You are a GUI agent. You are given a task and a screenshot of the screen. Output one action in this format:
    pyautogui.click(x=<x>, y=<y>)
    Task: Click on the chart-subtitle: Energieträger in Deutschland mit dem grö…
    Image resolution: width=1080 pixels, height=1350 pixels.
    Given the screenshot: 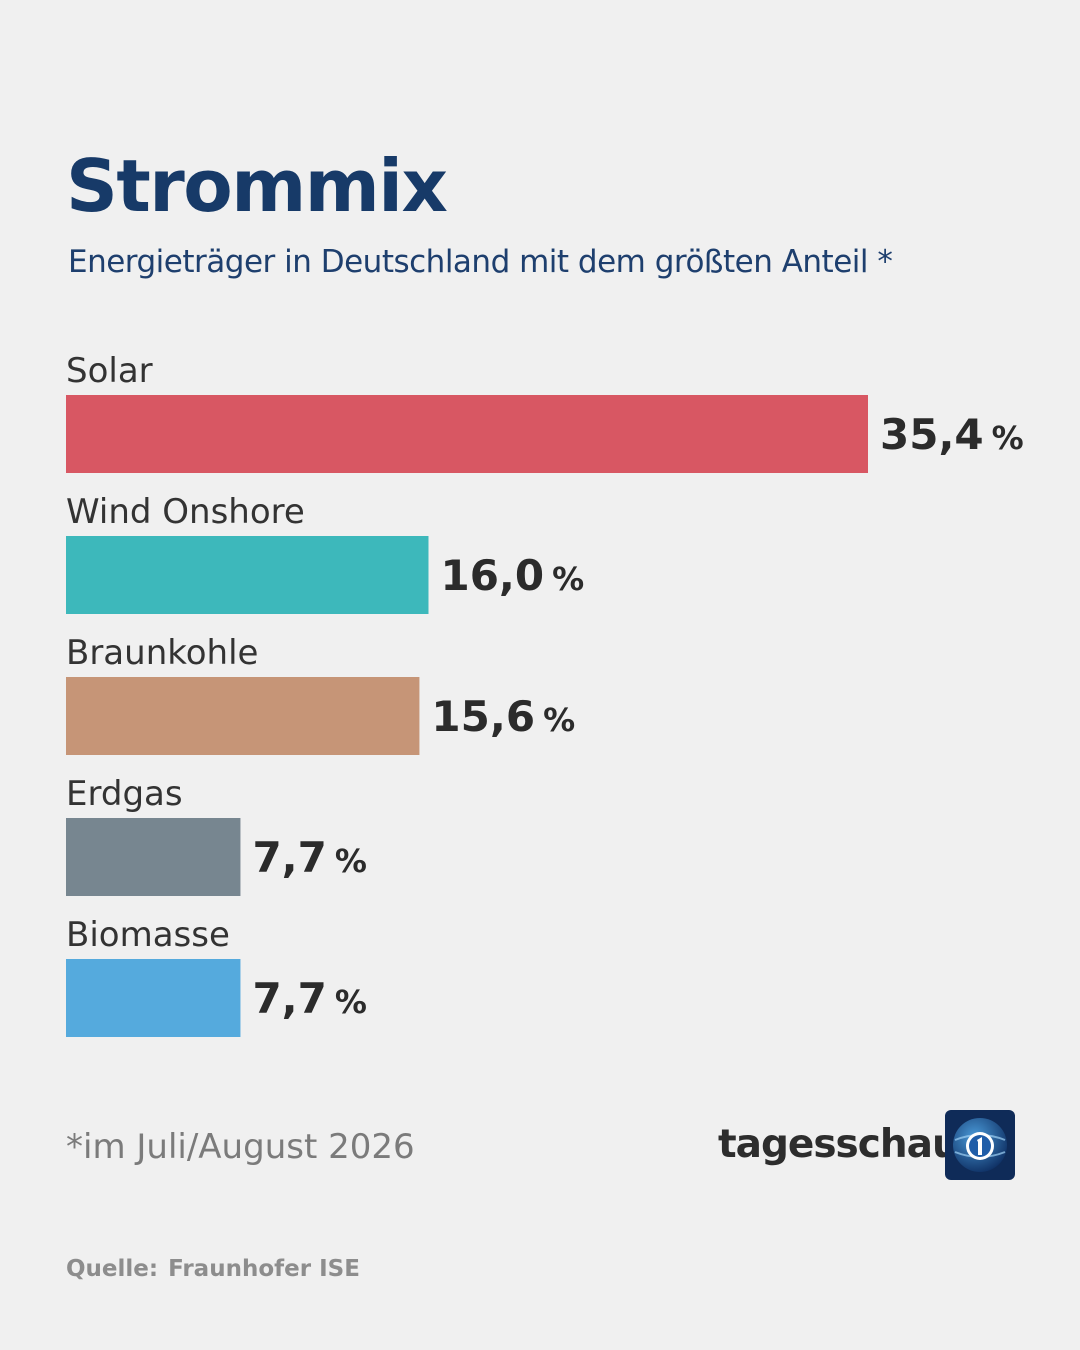 What is the action you would take?
    pyautogui.click(x=480, y=262)
    